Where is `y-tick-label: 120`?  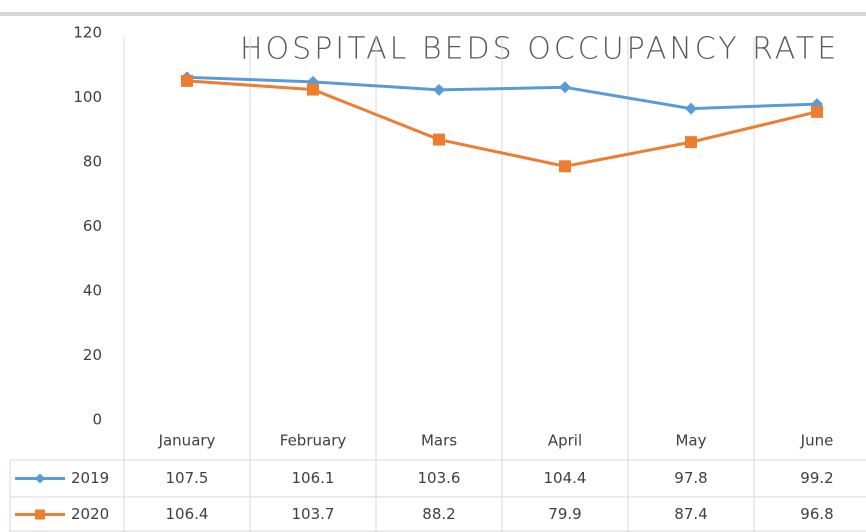 y-tick-label: 120 is located at coordinates (87, 33).